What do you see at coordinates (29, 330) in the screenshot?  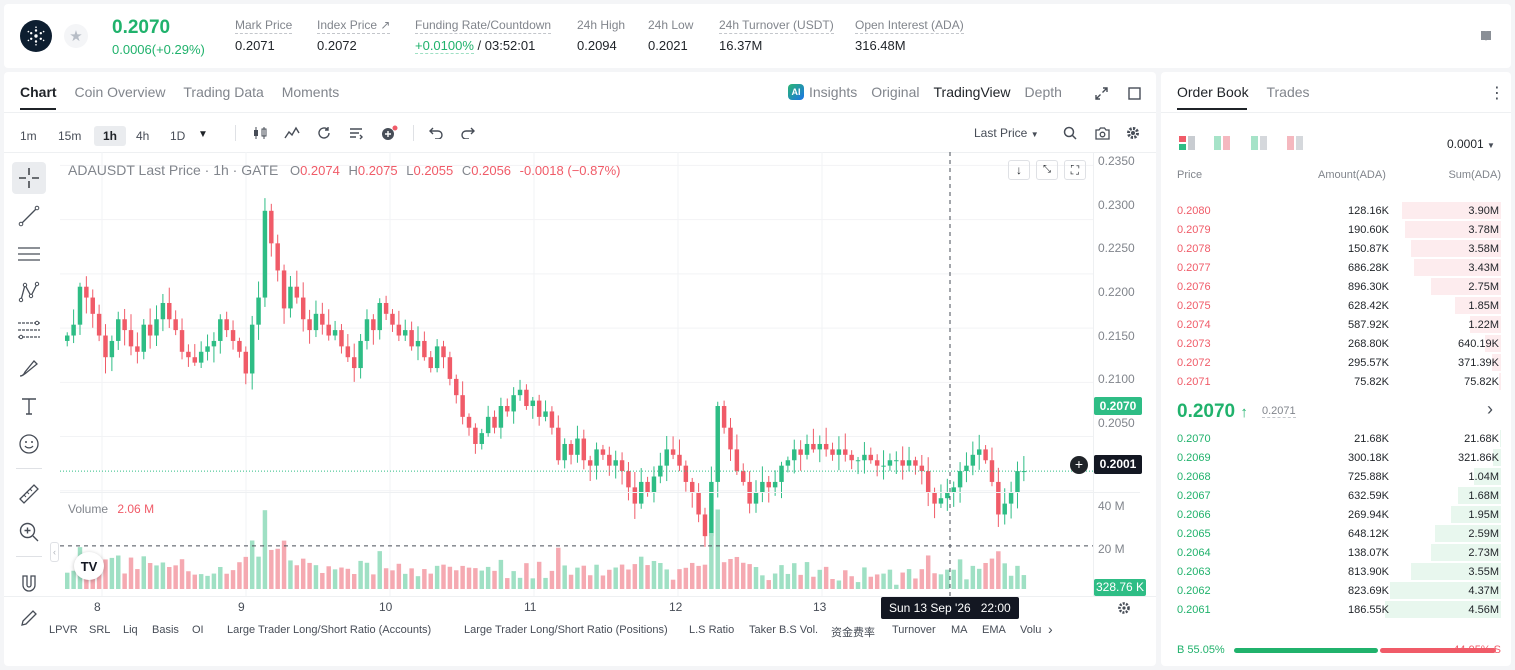 I see `fib-tool-icon` at bounding box center [29, 330].